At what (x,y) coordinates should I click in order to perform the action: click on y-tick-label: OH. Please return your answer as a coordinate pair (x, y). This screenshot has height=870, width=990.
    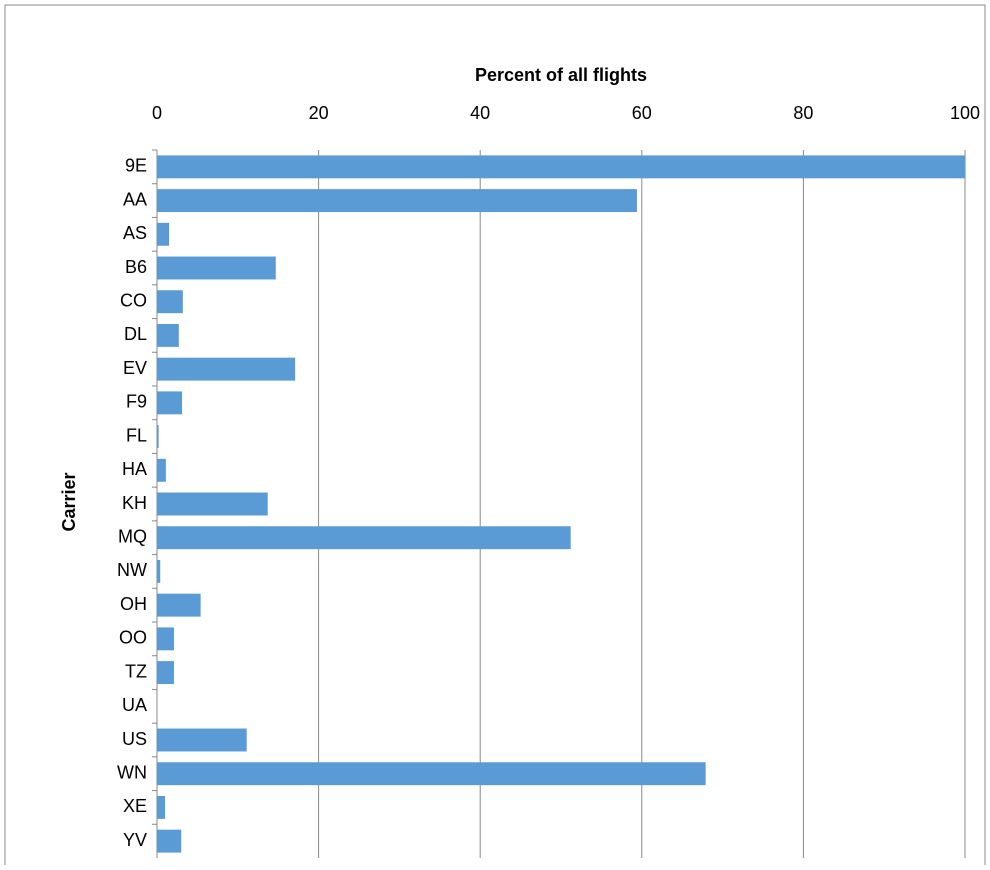
    Looking at the image, I should click on (133, 604).